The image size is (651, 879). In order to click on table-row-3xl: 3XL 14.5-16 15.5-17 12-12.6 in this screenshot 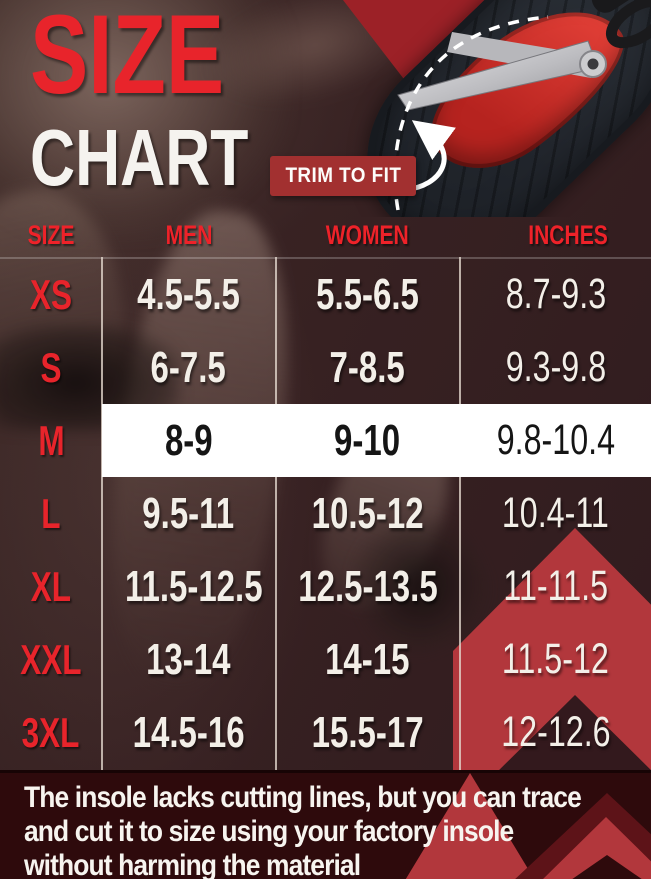, I will do `click(325, 732)`.